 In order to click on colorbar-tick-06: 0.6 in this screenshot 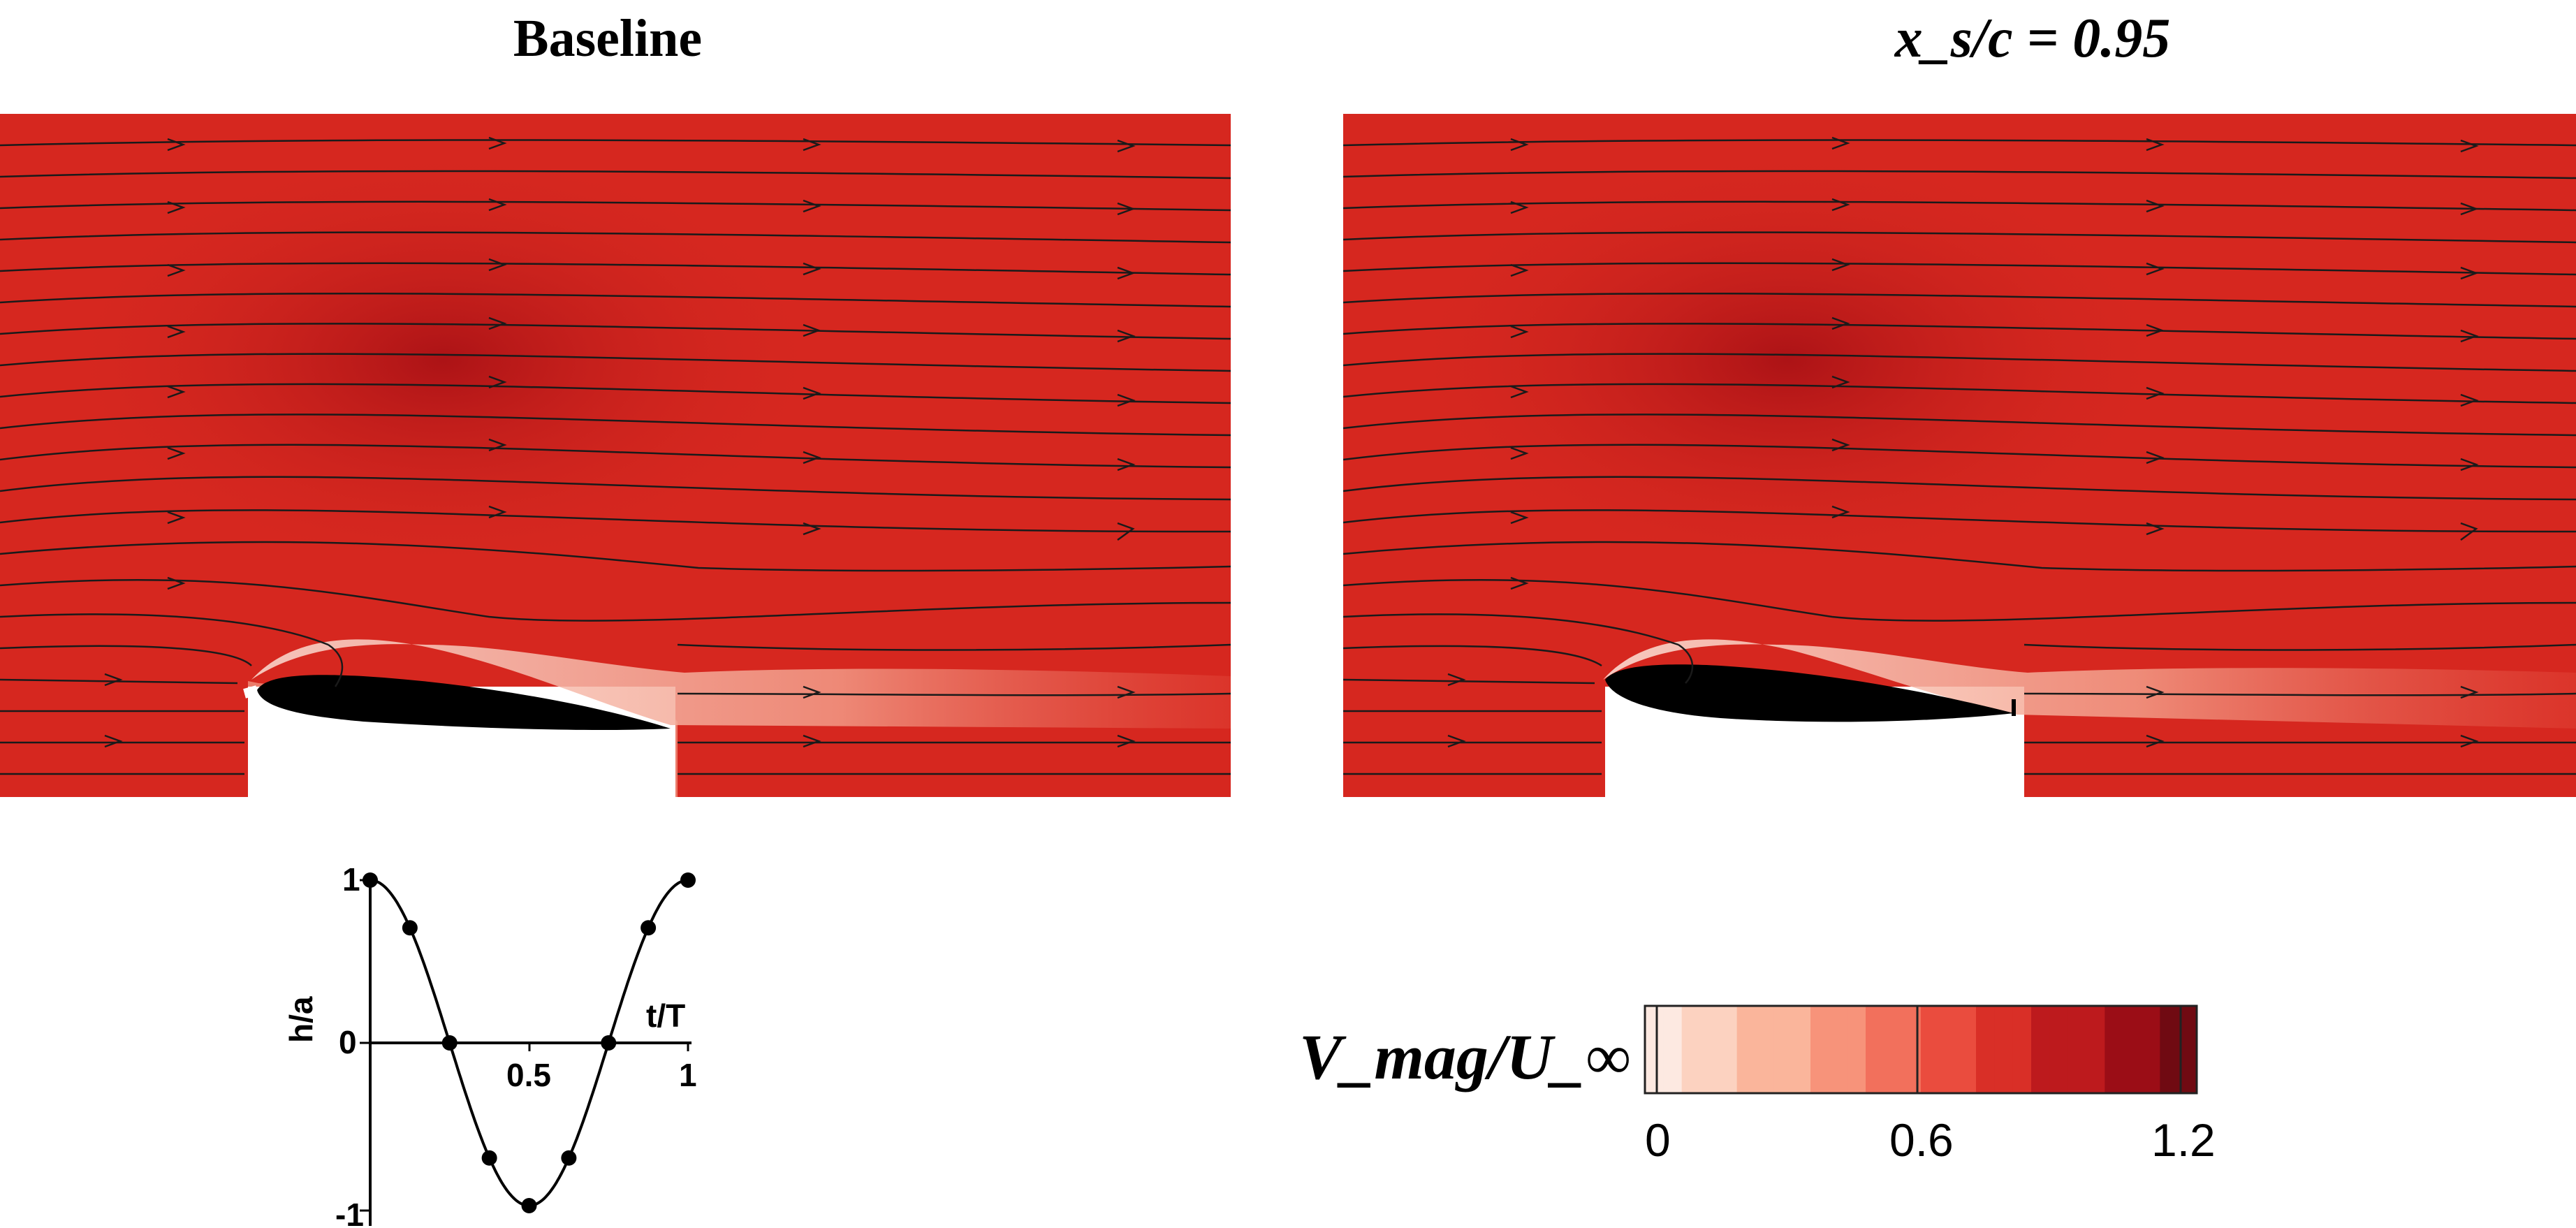, I will do `click(1922, 1140)`.